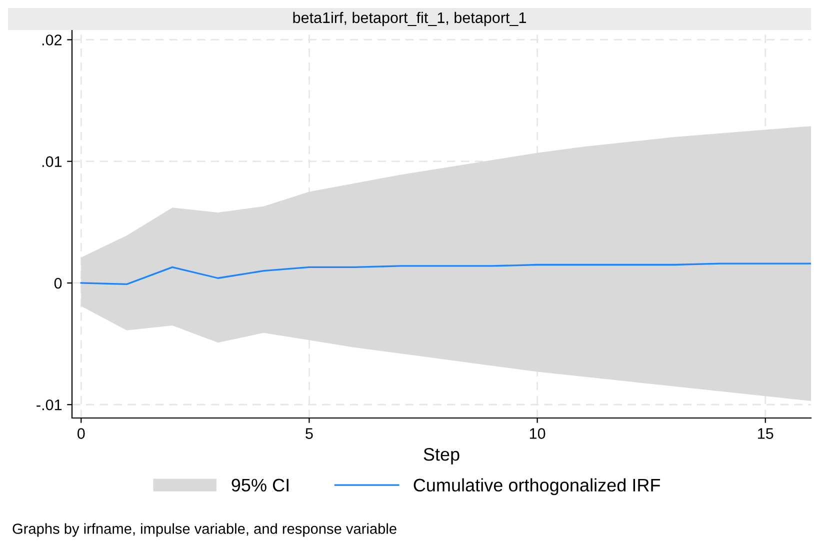 The image size is (814, 544). I want to click on y-tick-label: -.01, so click(49, 404).